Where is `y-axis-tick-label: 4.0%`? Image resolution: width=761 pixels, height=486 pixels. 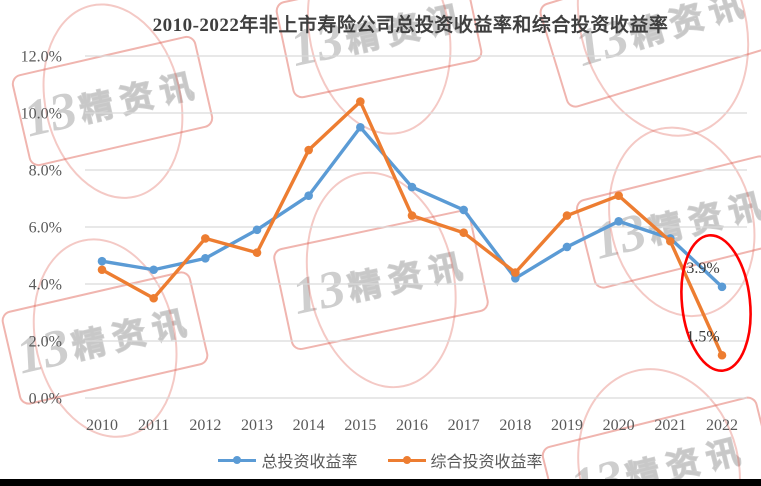 y-axis-tick-label: 4.0% is located at coordinates (45, 285).